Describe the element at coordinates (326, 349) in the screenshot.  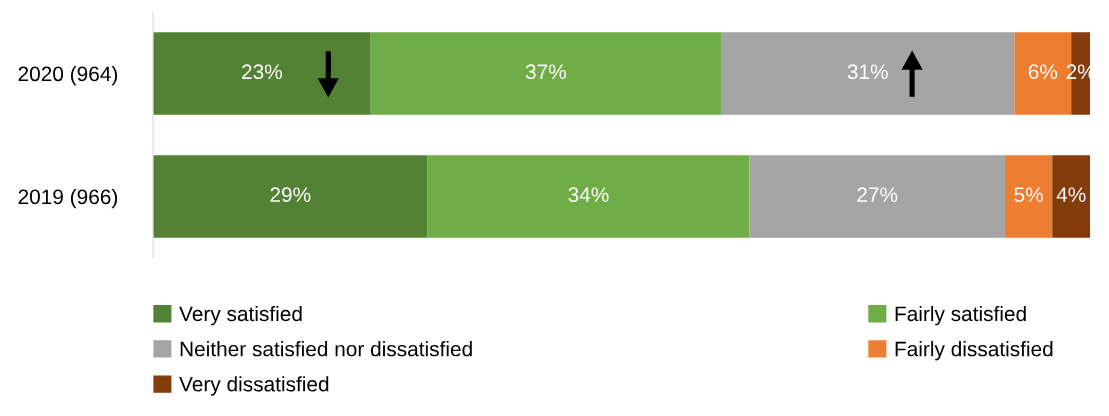
I see `legend-label: Neither satisfied nor dissatisfied` at that location.